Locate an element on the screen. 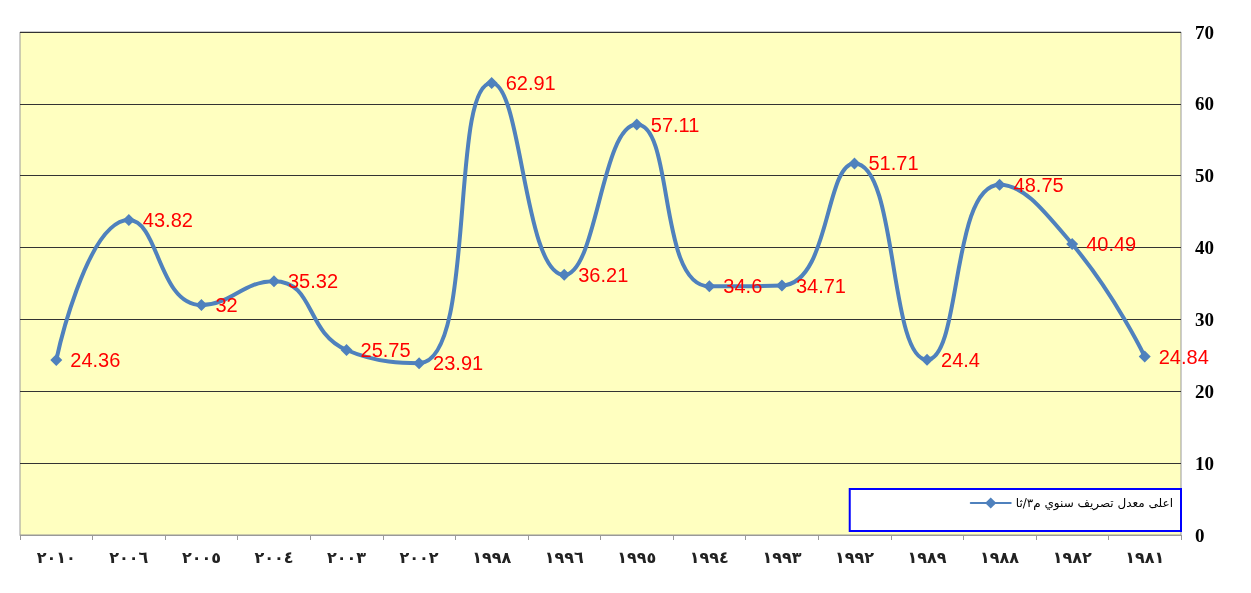 This screenshot has height=593, width=1251. x-tick-label: ٢٠٠٥ is located at coordinates (201, 557).